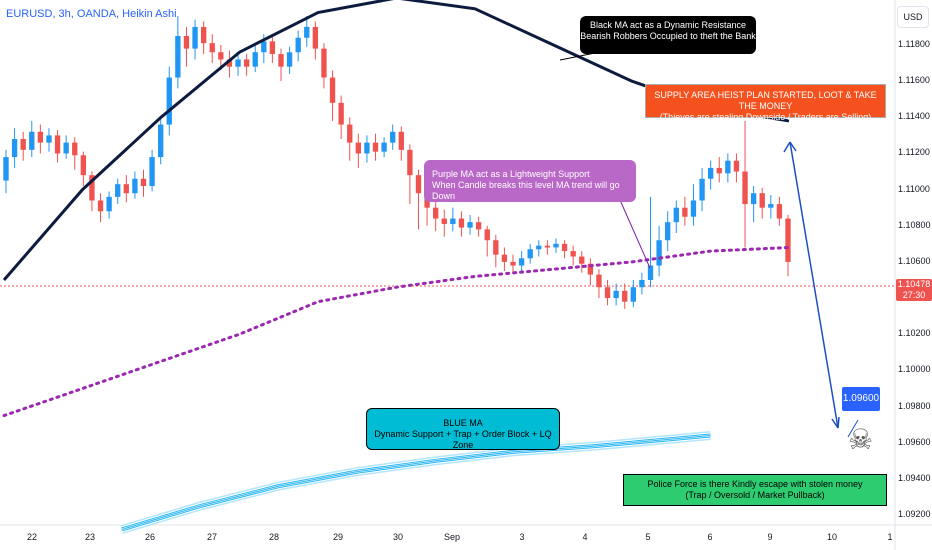 The image size is (932, 550). I want to click on price-tick: 1.09800, so click(914, 405).